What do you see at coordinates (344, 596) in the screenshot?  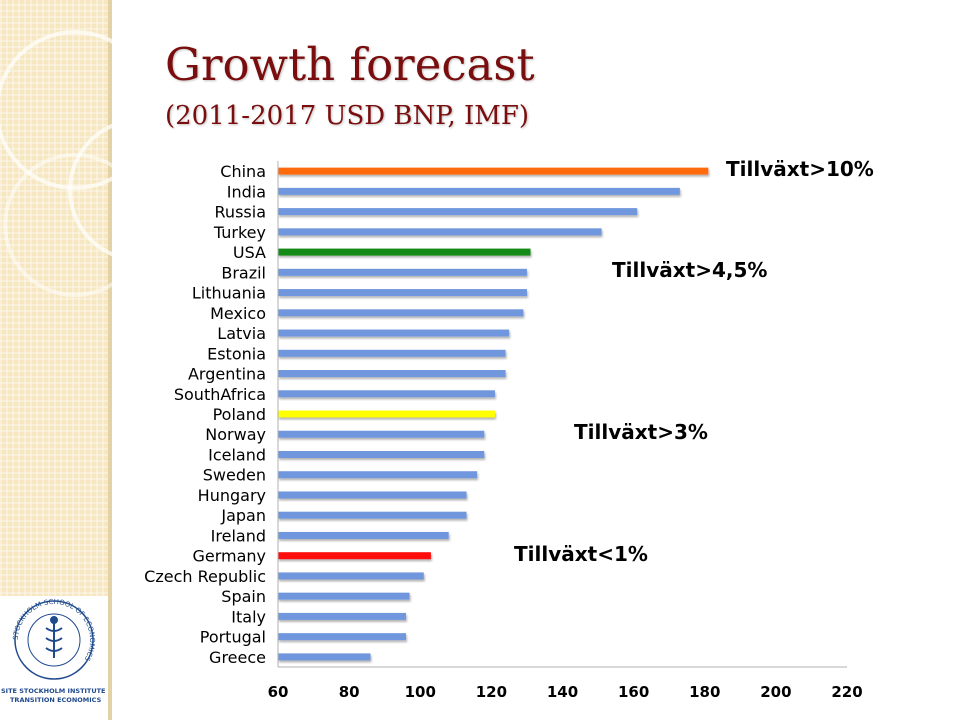 I see `bar-spain` at bounding box center [344, 596].